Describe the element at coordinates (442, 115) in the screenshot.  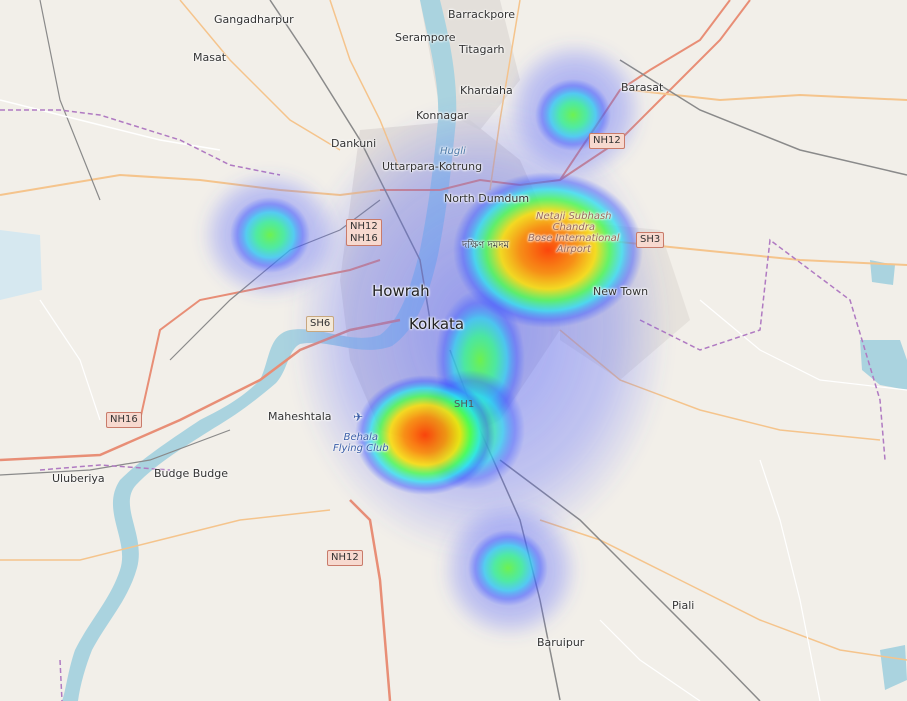
I see `label-konnagar: Konnagar` at that location.